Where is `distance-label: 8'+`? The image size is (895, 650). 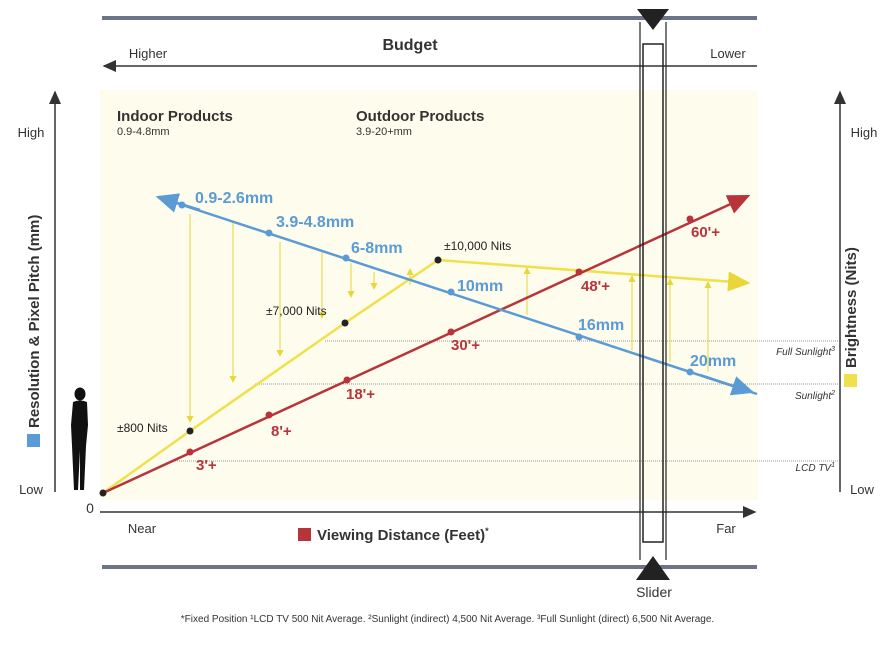 distance-label: 8'+ is located at coordinates (281, 431).